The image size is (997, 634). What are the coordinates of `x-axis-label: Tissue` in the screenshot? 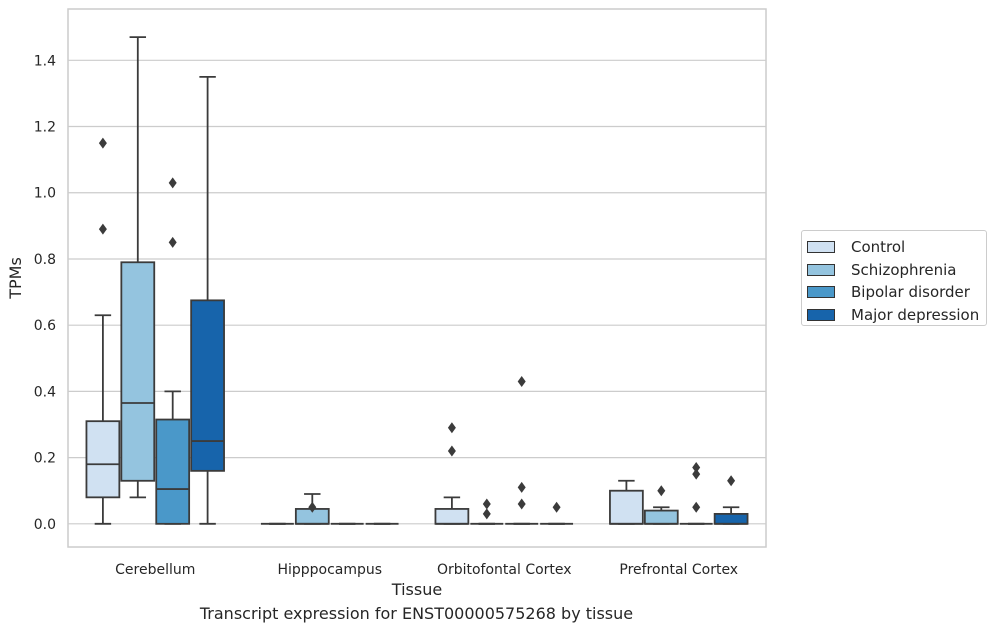 It's located at (416, 589).